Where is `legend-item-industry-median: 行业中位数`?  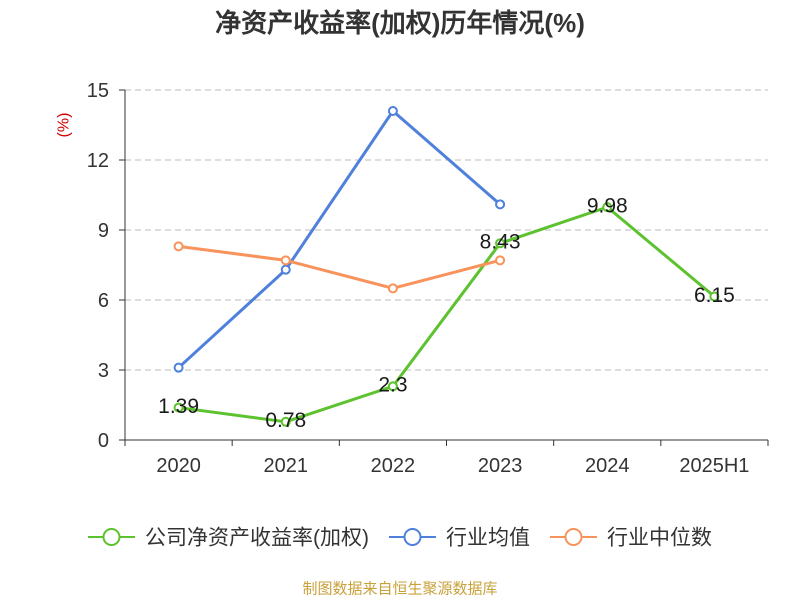
legend-item-industry-median: 行业中位数 is located at coordinates (631, 537).